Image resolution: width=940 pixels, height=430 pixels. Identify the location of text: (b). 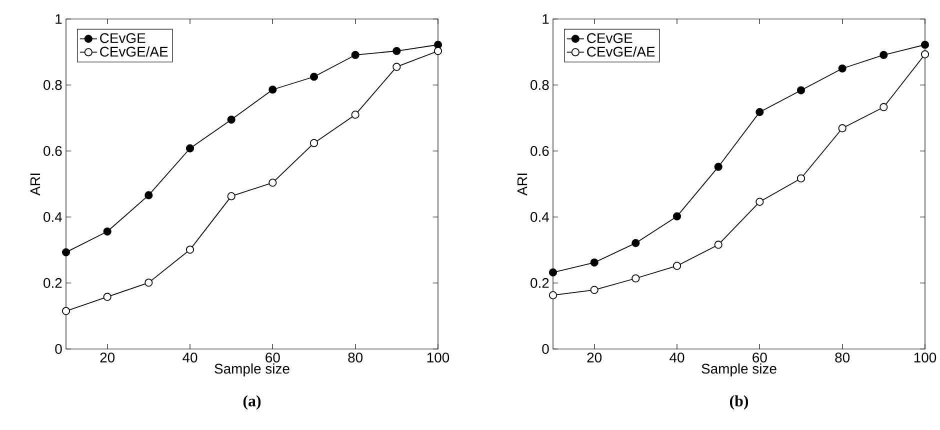
(739, 402).